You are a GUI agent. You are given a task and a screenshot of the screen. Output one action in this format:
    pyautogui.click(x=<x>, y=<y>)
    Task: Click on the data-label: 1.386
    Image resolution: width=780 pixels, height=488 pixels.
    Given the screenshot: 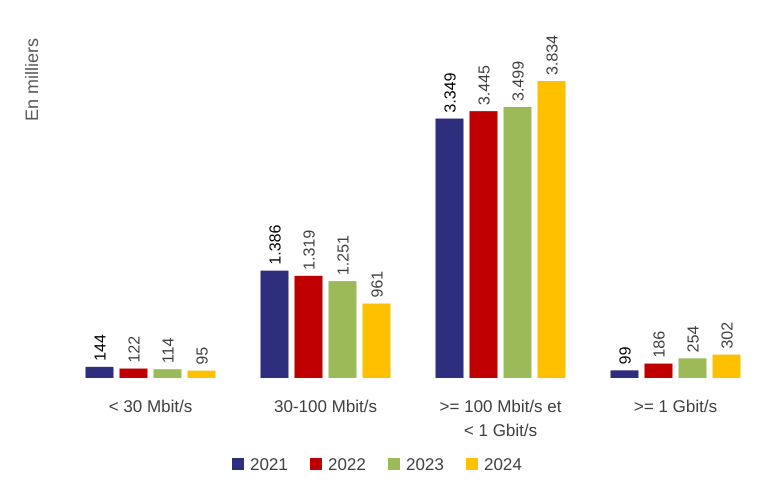 What is the action you would take?
    pyautogui.click(x=276, y=244)
    